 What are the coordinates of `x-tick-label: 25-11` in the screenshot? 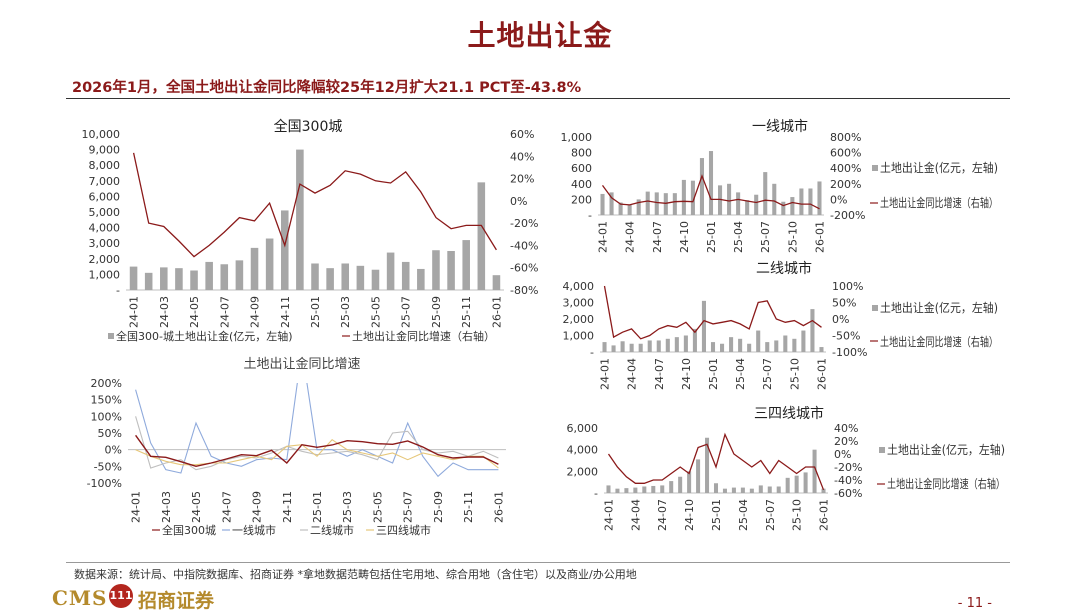 It's located at (468, 507).